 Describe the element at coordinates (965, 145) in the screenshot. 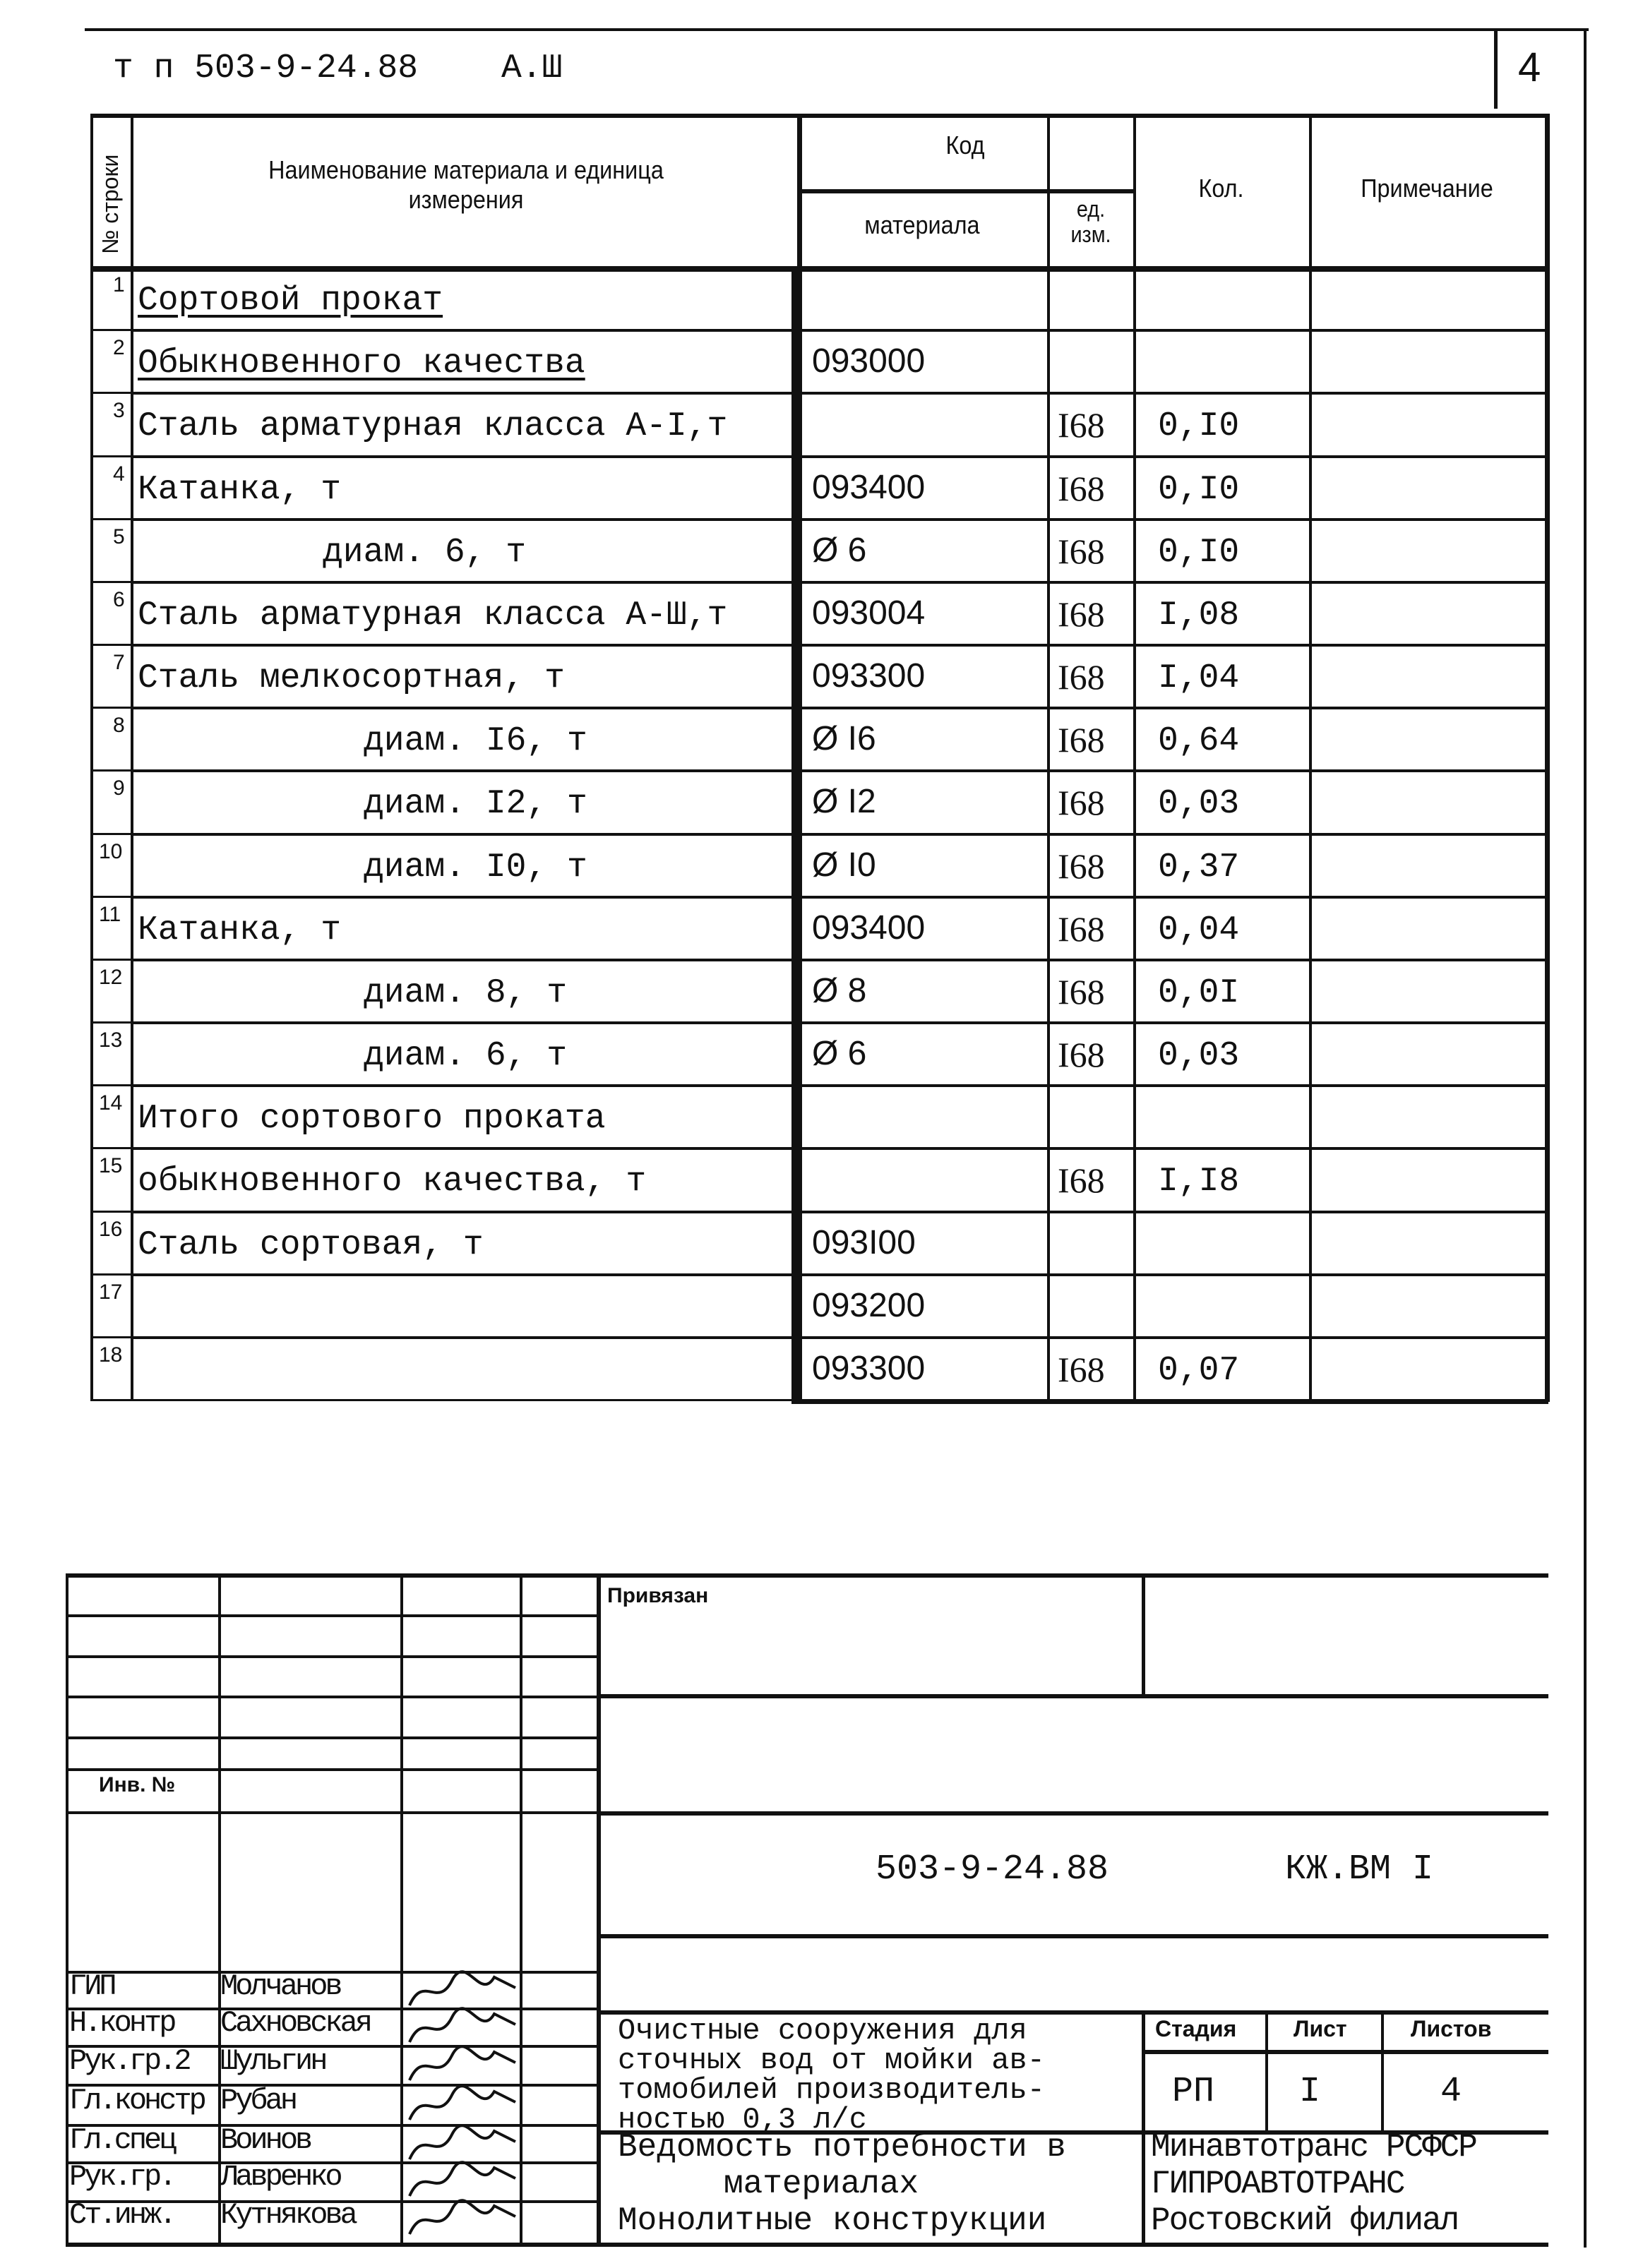

I see `col-code: Код` at that location.